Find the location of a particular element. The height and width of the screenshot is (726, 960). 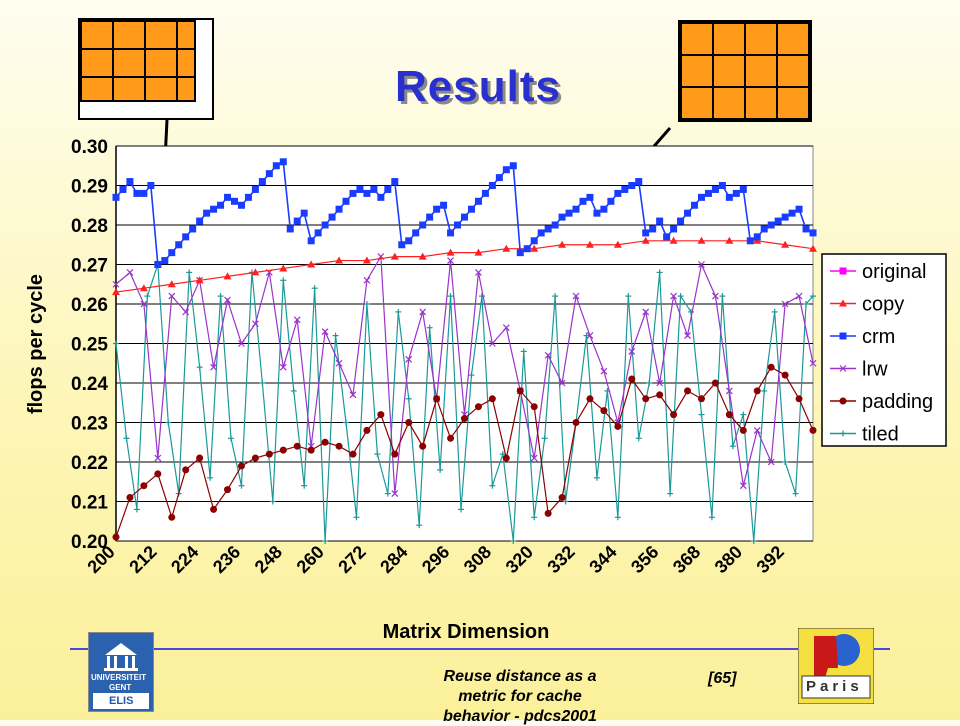

x-tick-label: 356 is located at coordinates (644, 559).